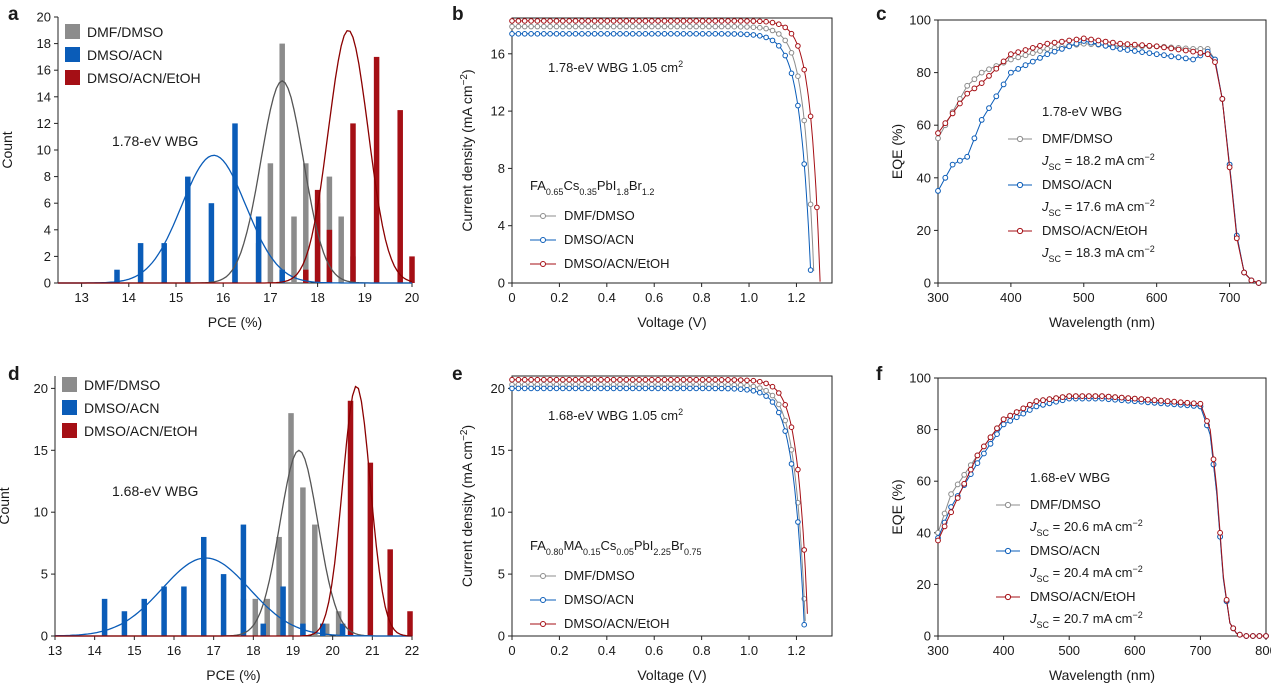  What do you see at coordinates (1084, 297) in the screenshot?
I see `x-tick-label: 500` at bounding box center [1084, 297].